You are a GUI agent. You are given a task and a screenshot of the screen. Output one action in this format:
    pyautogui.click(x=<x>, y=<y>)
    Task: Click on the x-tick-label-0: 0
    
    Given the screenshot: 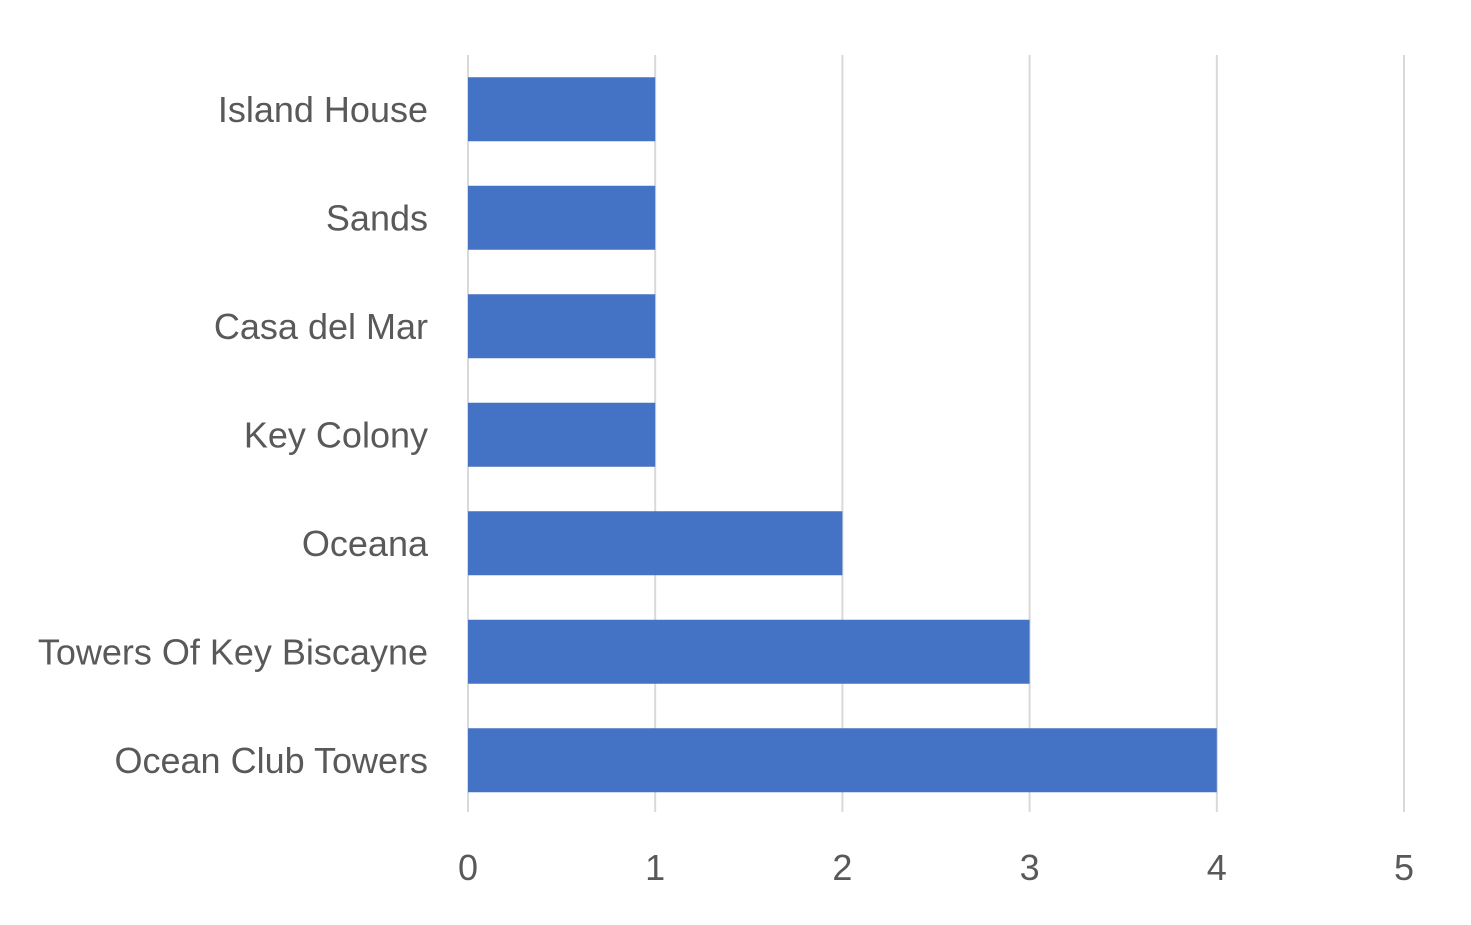 What is the action you would take?
    pyautogui.click(x=468, y=867)
    